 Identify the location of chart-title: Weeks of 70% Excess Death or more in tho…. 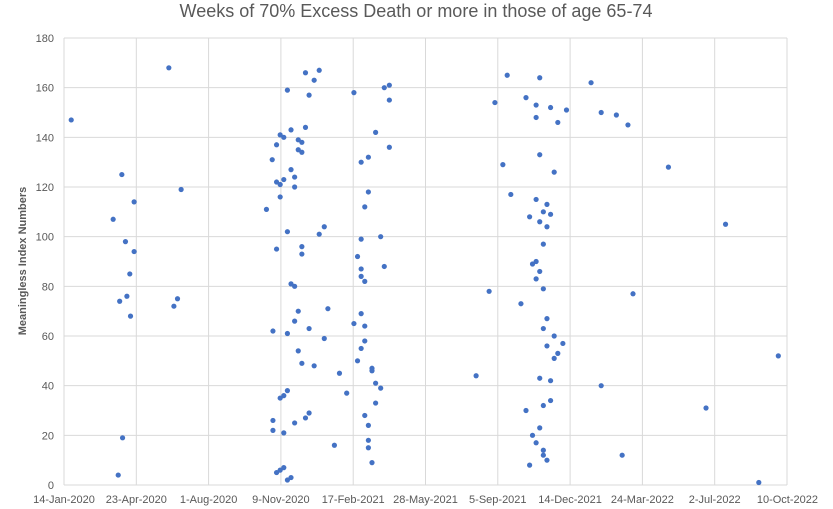
(416, 11).